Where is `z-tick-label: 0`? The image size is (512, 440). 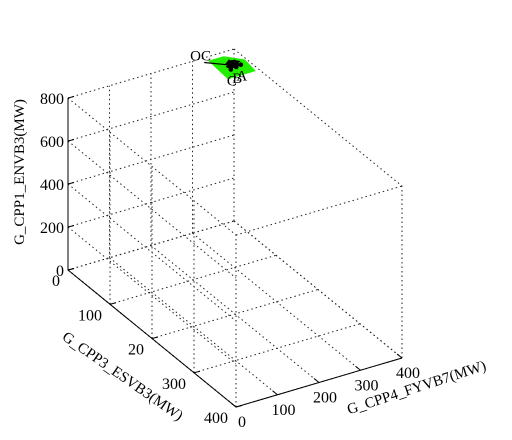
z-tick-label: 0 is located at coordinates (60, 271).